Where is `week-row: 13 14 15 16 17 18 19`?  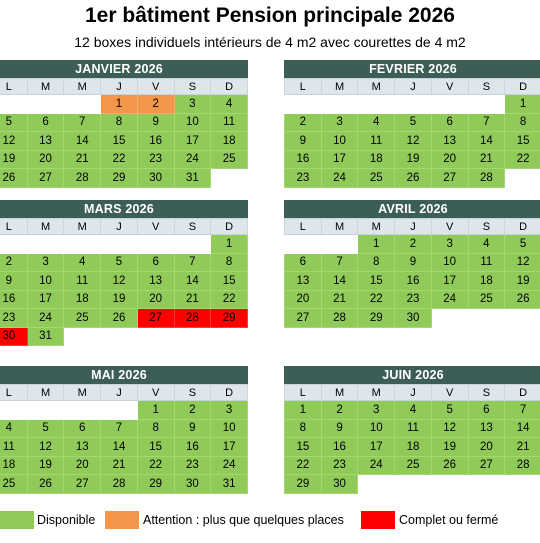 week-row: 13 14 15 16 17 18 19 is located at coordinates (412, 281).